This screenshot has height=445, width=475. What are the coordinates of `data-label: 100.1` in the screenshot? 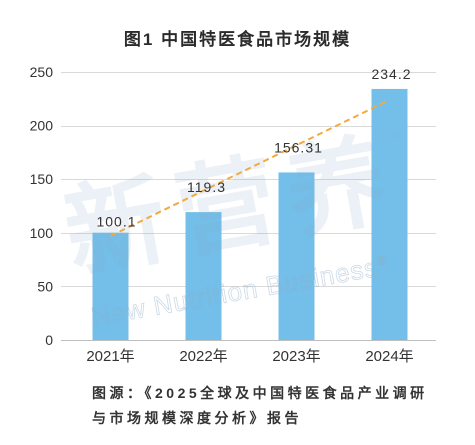 It's located at (116, 222).